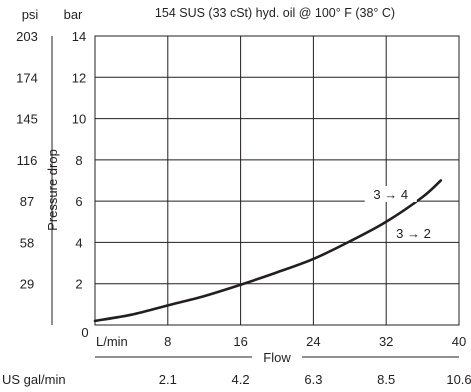  I want to click on y-unit-primary: bar, so click(73, 14).